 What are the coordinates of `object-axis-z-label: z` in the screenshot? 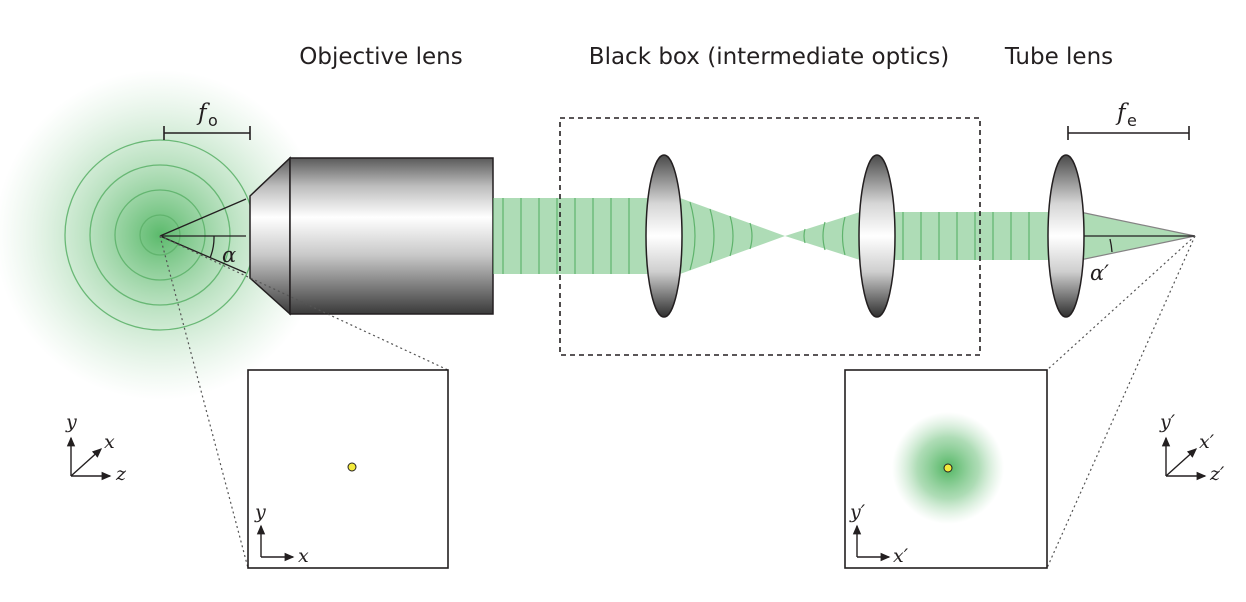 It's located at (121, 474).